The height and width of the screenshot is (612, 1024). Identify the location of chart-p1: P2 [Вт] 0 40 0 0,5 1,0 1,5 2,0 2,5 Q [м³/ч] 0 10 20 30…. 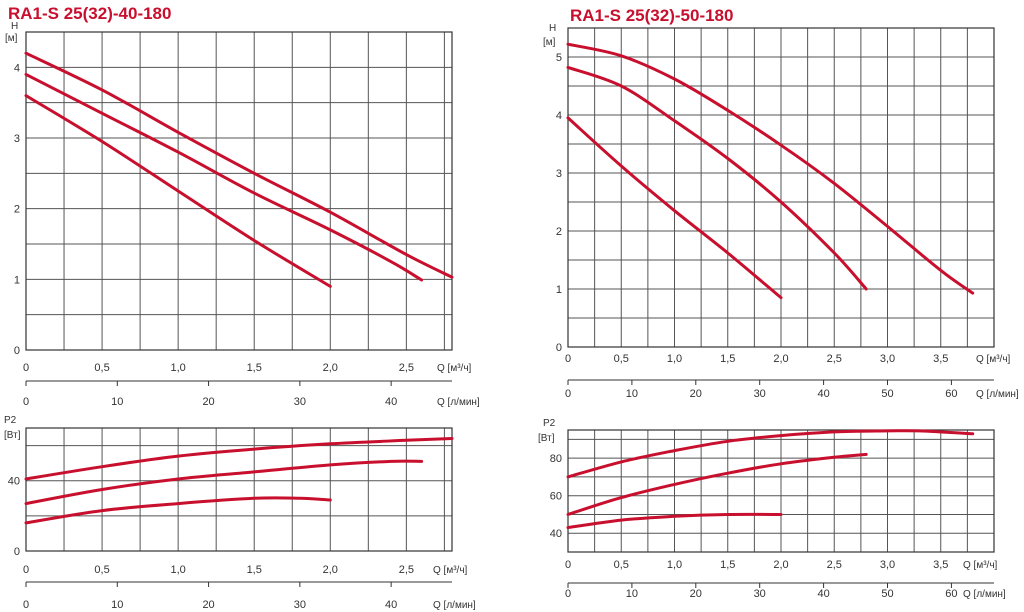
(240, 513).